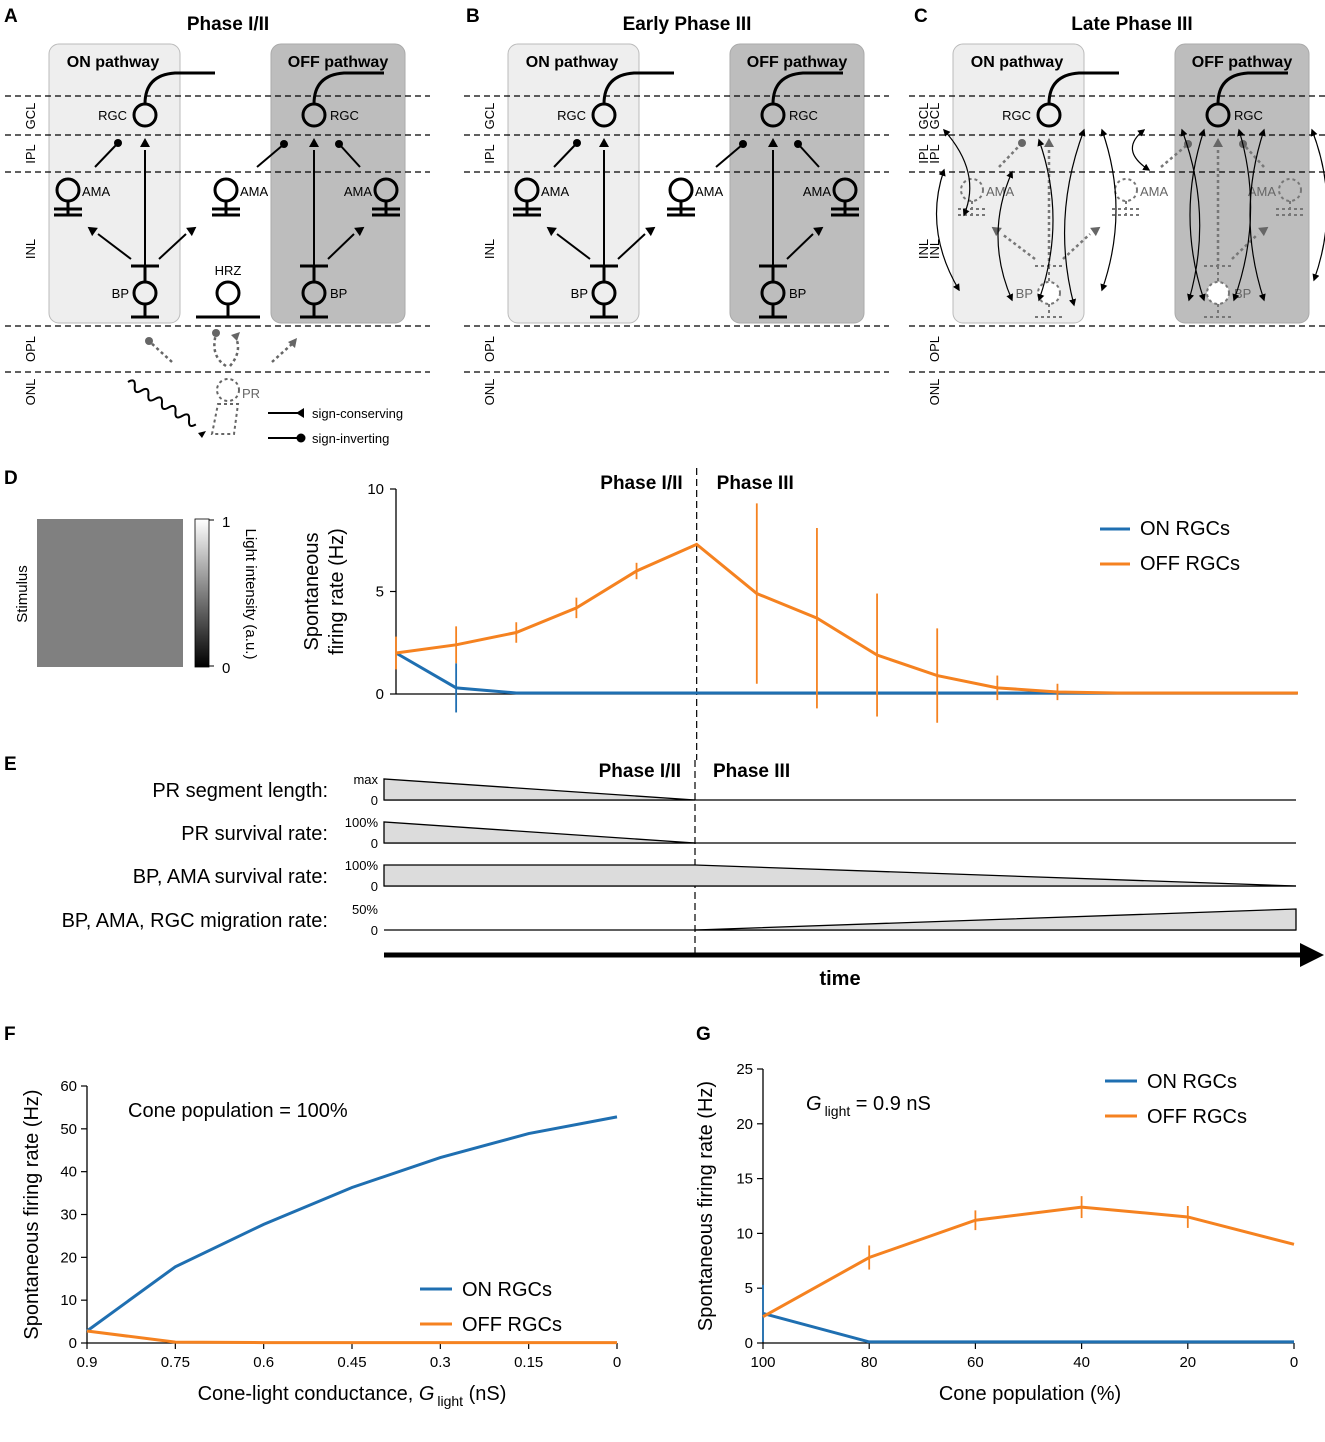 This screenshot has height=1442, width=1325. Describe the element at coordinates (565, 155) in the screenshot. I see `on-ama-rgc-link` at that location.